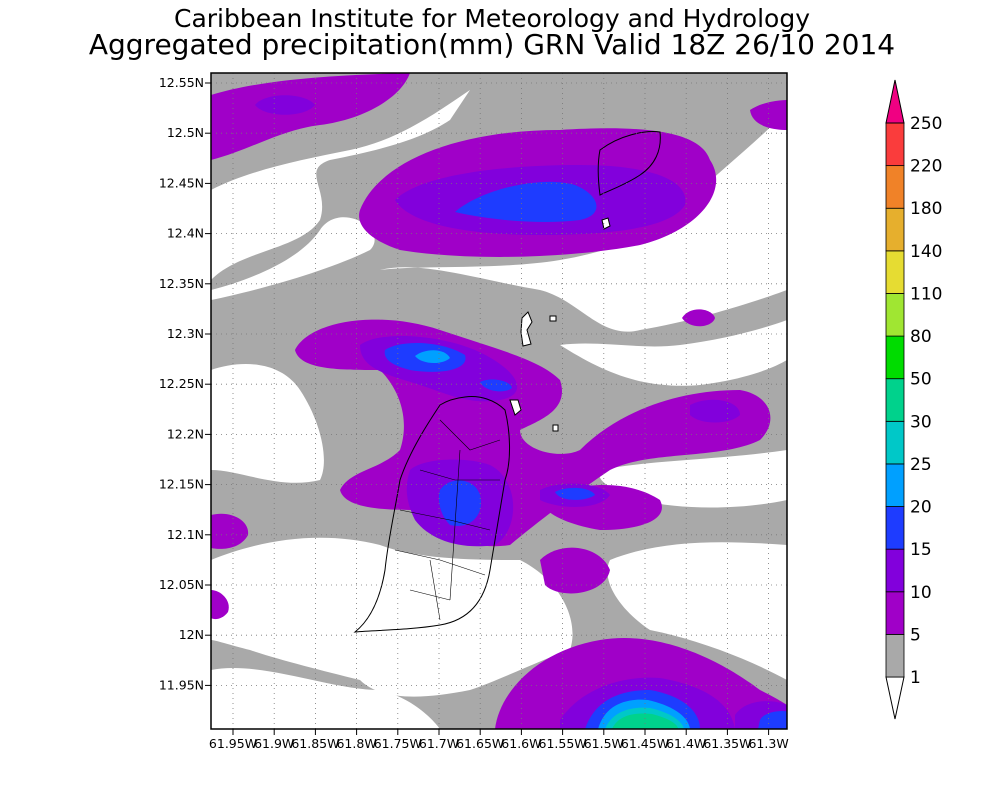 This screenshot has width=1000, height=800. I want to click on colorbar-label: 1, so click(915, 678).